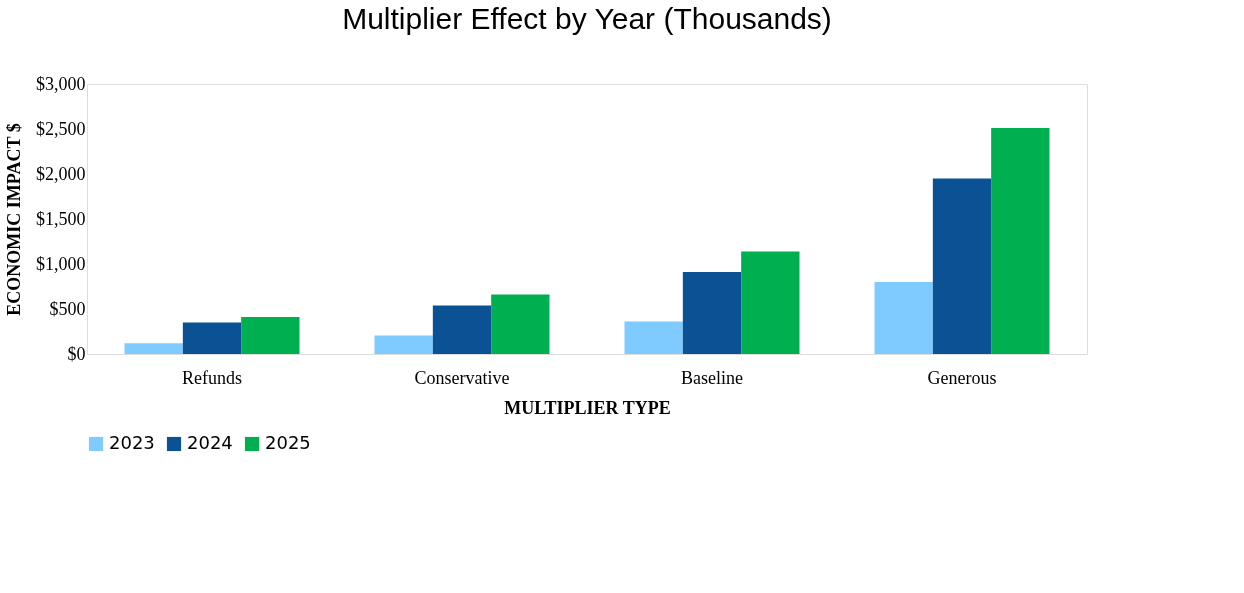  What do you see at coordinates (962, 377) in the screenshot?
I see `x-tick-label: Generous` at bounding box center [962, 377].